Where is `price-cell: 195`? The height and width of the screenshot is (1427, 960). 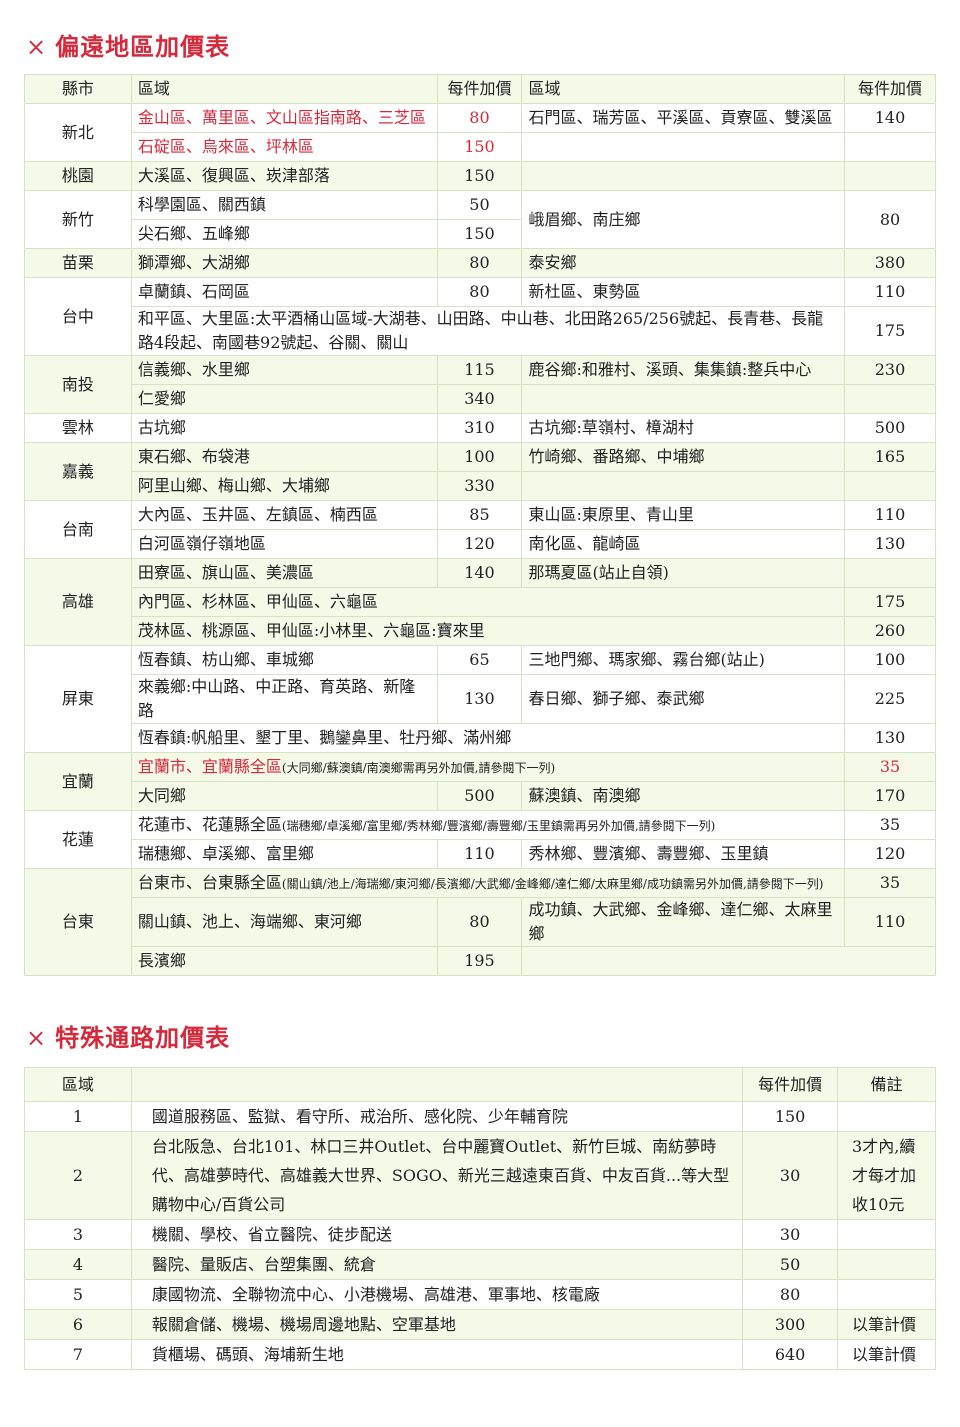 price-cell: 195 is located at coordinates (479, 961).